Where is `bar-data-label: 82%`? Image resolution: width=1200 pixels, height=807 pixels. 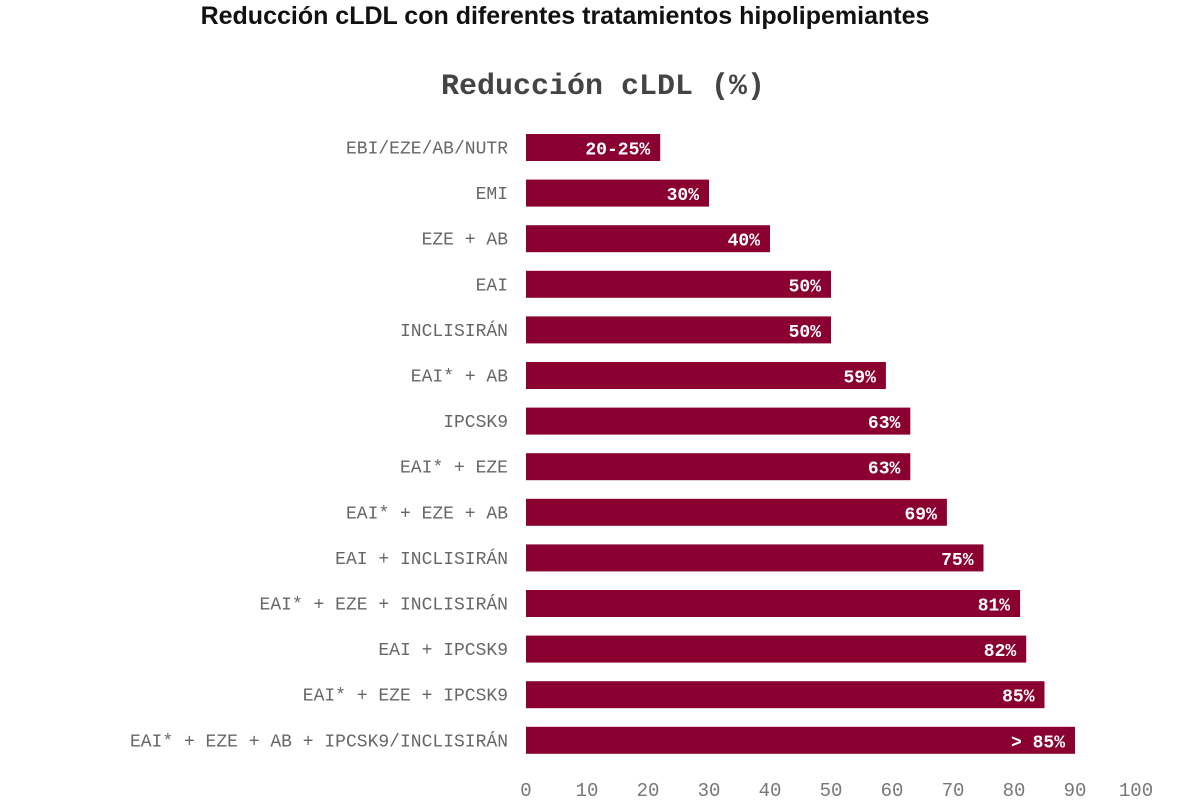
bar-data-label: 82% is located at coordinates (1000, 652).